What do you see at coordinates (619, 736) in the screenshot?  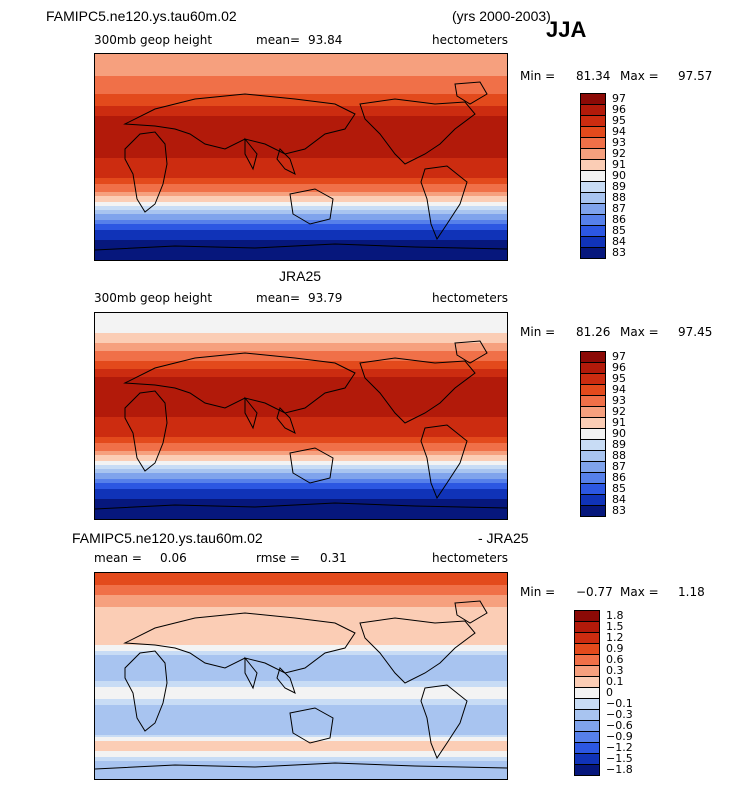 I see `colorbar-label: −0.9` at bounding box center [619, 736].